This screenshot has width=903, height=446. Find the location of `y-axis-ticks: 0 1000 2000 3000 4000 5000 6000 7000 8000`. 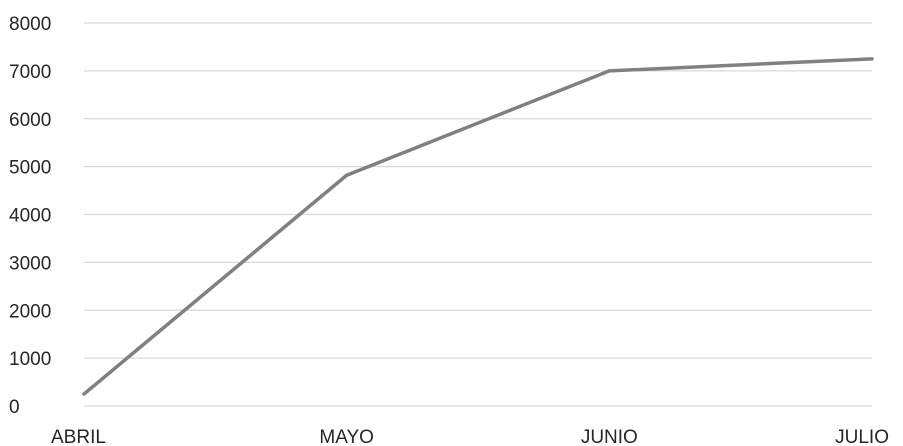

y-axis-ticks: 0 1000 2000 3000 4000 5000 6000 7000 8000 is located at coordinates (30, 216).